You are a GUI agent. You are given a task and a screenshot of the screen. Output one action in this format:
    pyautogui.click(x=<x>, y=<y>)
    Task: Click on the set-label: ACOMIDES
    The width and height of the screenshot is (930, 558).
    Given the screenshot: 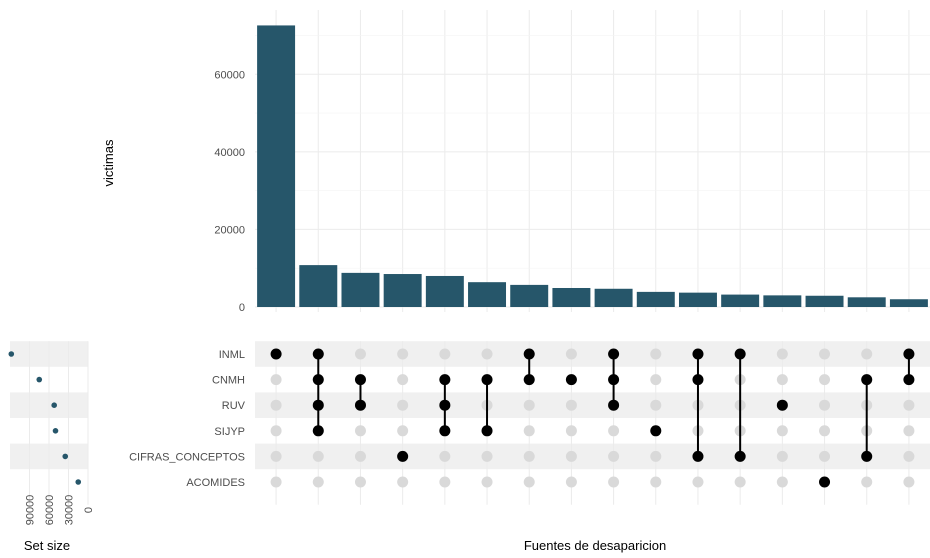 What is the action you would take?
    pyautogui.click(x=215, y=483)
    